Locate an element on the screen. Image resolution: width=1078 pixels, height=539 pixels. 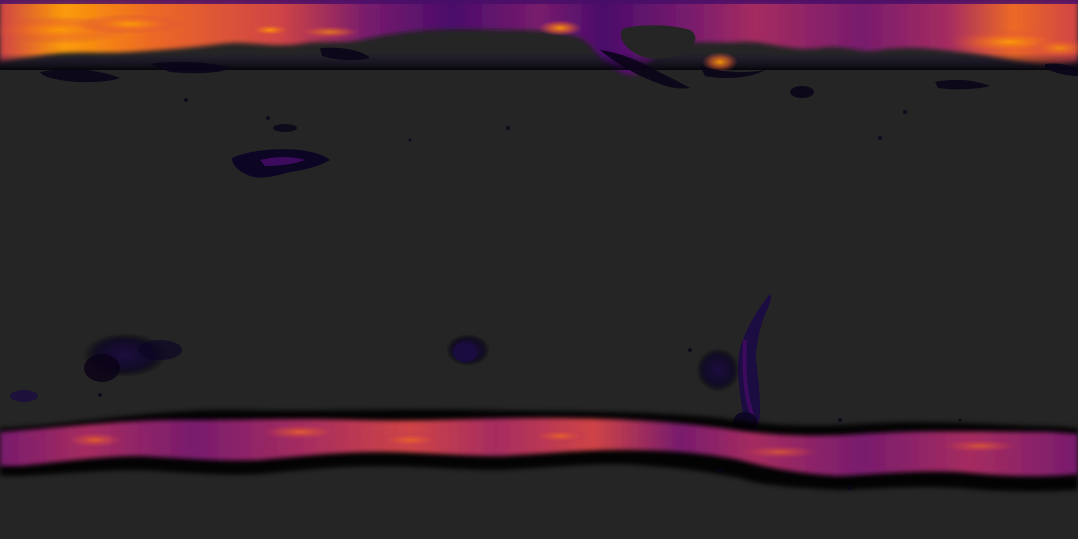
northern-heat-band is located at coordinates (539, 37).